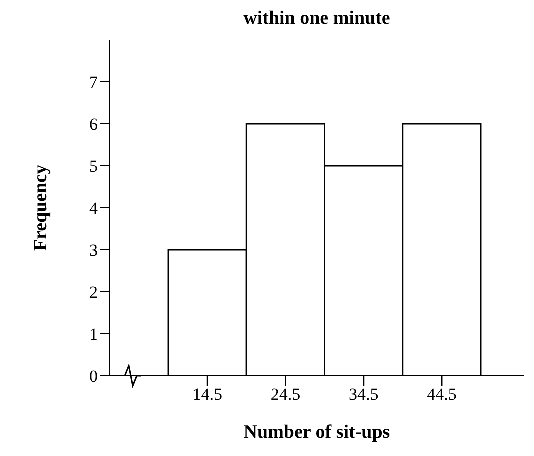 This screenshot has height=456, width=534. Describe the element at coordinates (94, 166) in the screenshot. I see `y-tick-label: 5` at that location.